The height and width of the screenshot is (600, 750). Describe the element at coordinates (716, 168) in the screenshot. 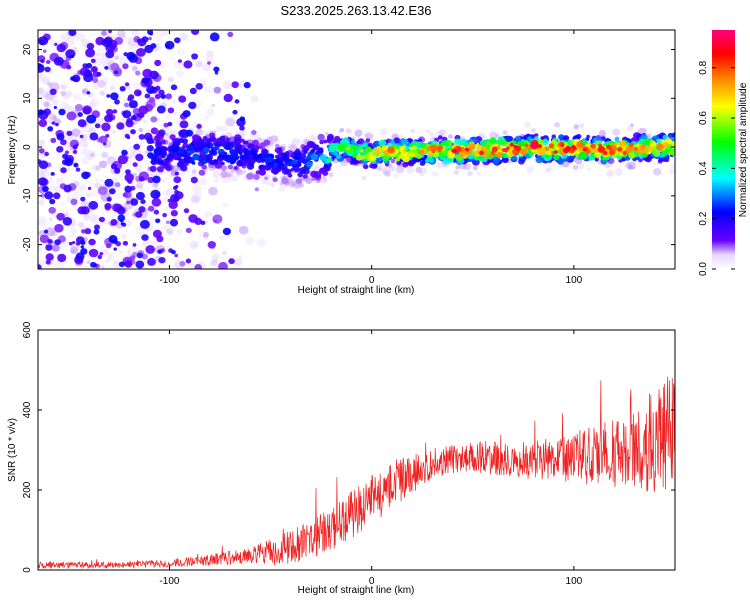

I see `colorbar-ticks: 0.0 0.2 0.4 0.6 0.8` at that location.